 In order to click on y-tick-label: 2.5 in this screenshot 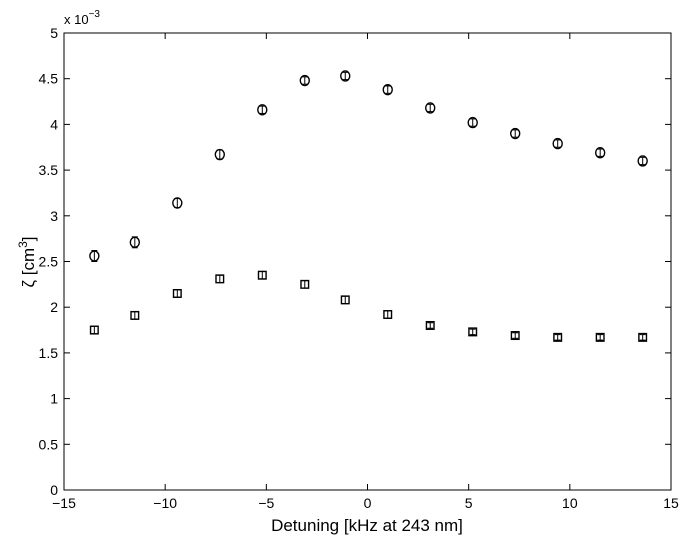, I will do `click(49, 262)`.